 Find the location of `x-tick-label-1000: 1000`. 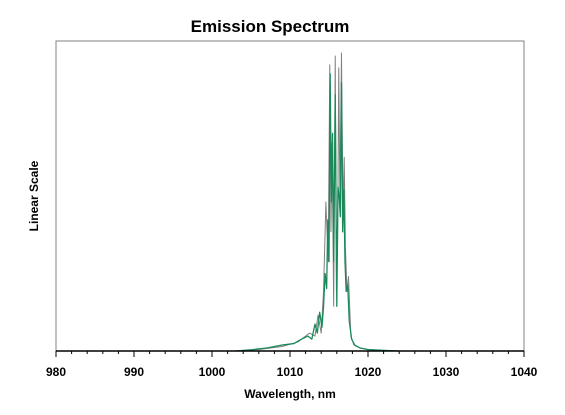

x-tick-label-1000: 1000 is located at coordinates (212, 372).